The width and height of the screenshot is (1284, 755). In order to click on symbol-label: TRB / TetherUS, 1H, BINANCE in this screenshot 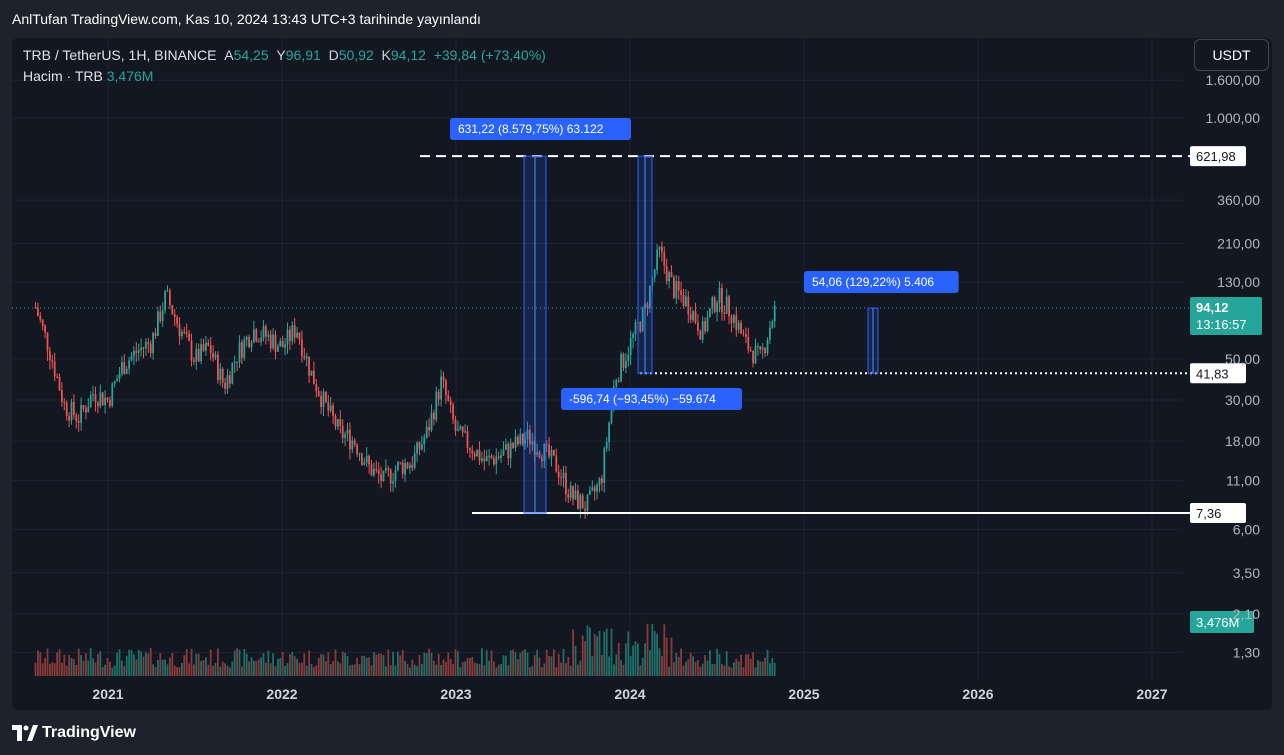, I will do `click(120, 55)`.